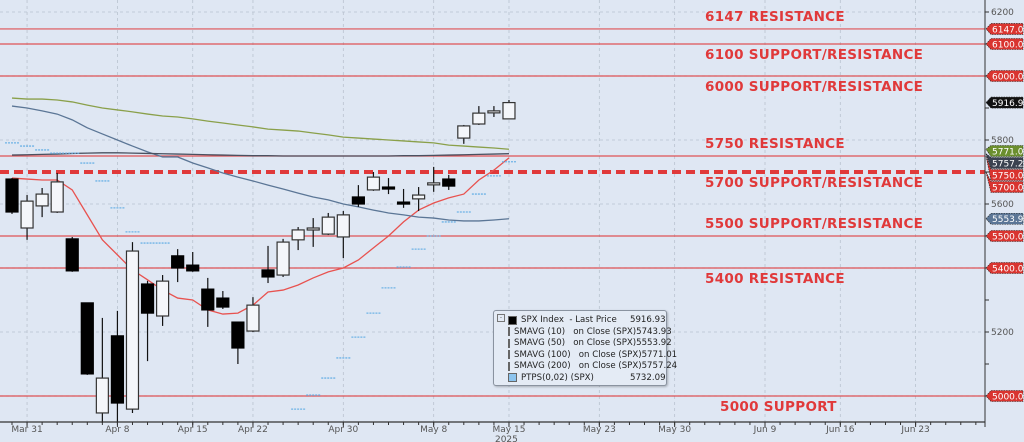  What do you see at coordinates (1008, 220) in the screenshot?
I see `price-tag-text: 5553.92` at bounding box center [1008, 220].